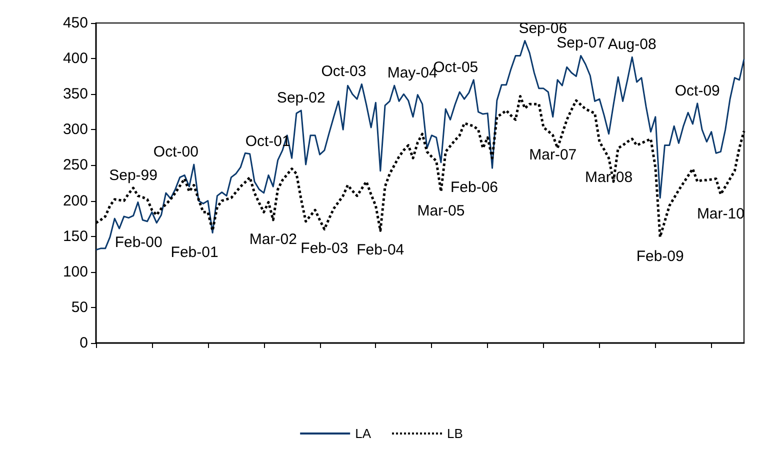 The width and height of the screenshot is (762, 457). Describe the element at coordinates (380, 250) in the screenshot. I see `data-label: Feb-04` at that location.